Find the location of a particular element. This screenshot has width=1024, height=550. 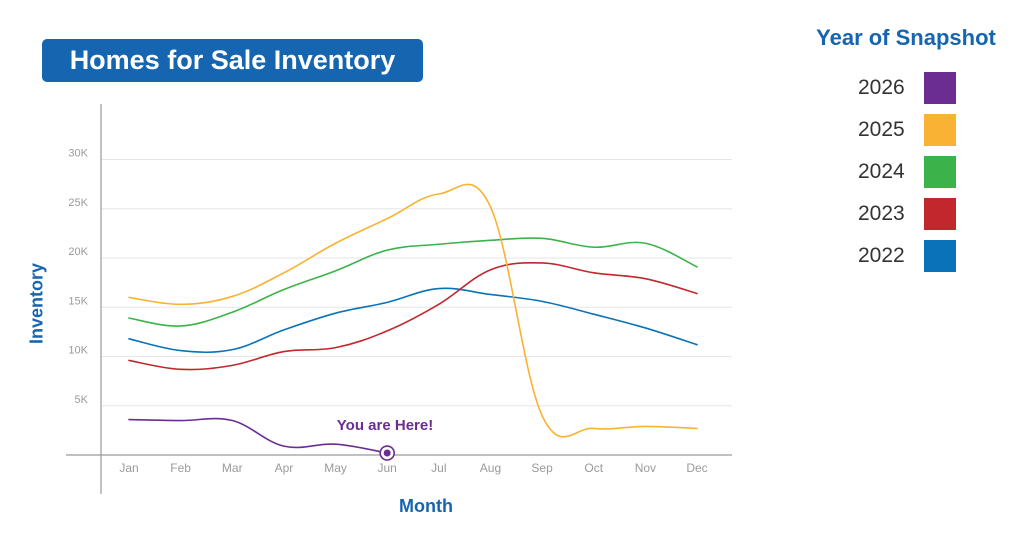

y-tick-label: 10K is located at coordinates (78, 351).